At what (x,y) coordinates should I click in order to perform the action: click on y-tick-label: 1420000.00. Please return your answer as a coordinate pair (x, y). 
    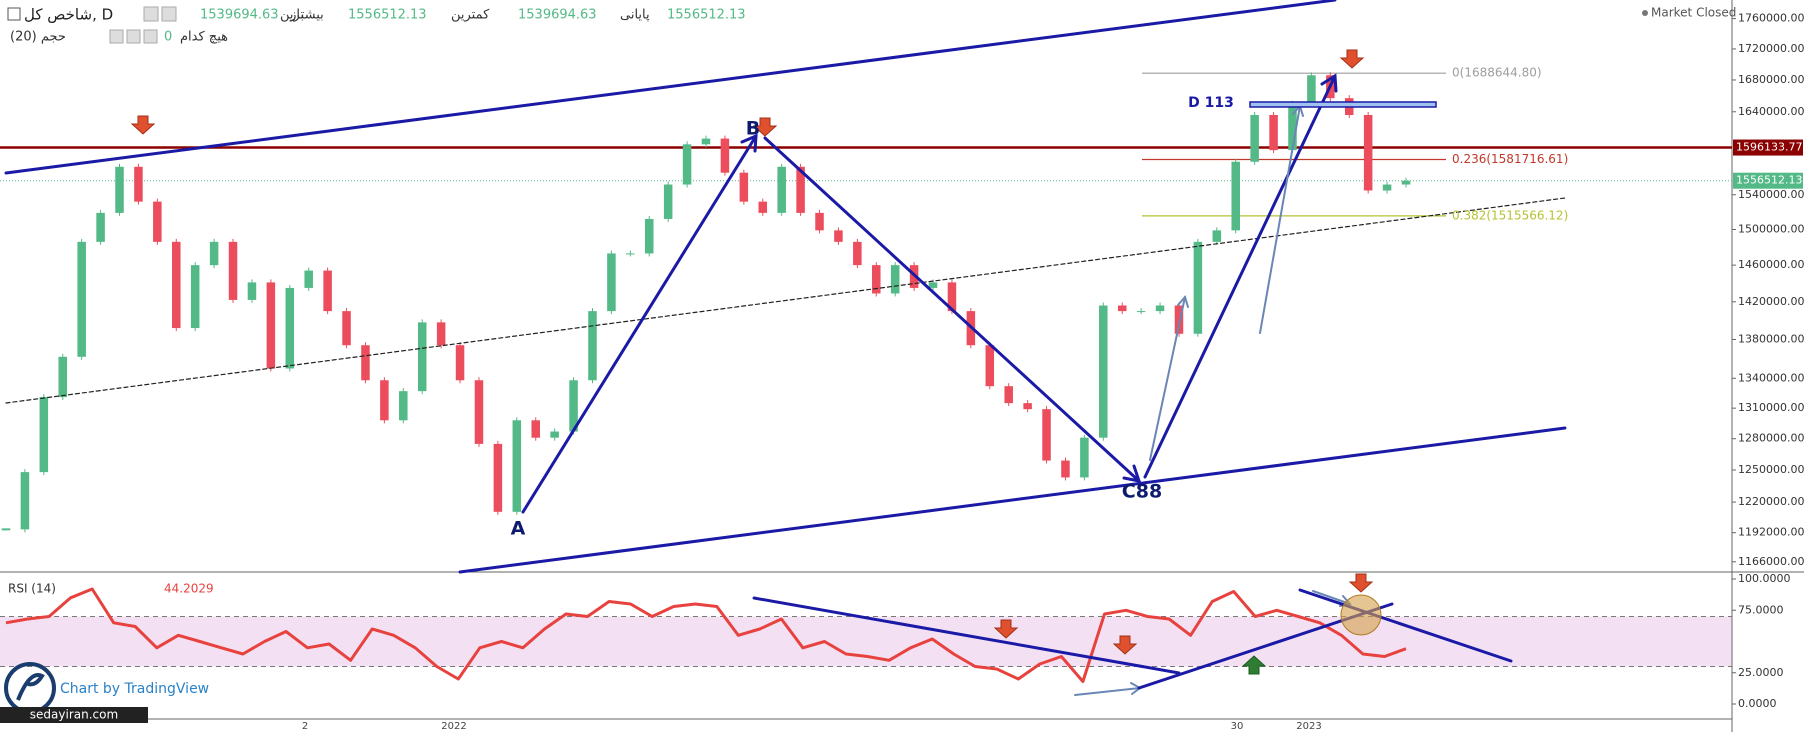
    Looking at the image, I should click on (1771, 301).